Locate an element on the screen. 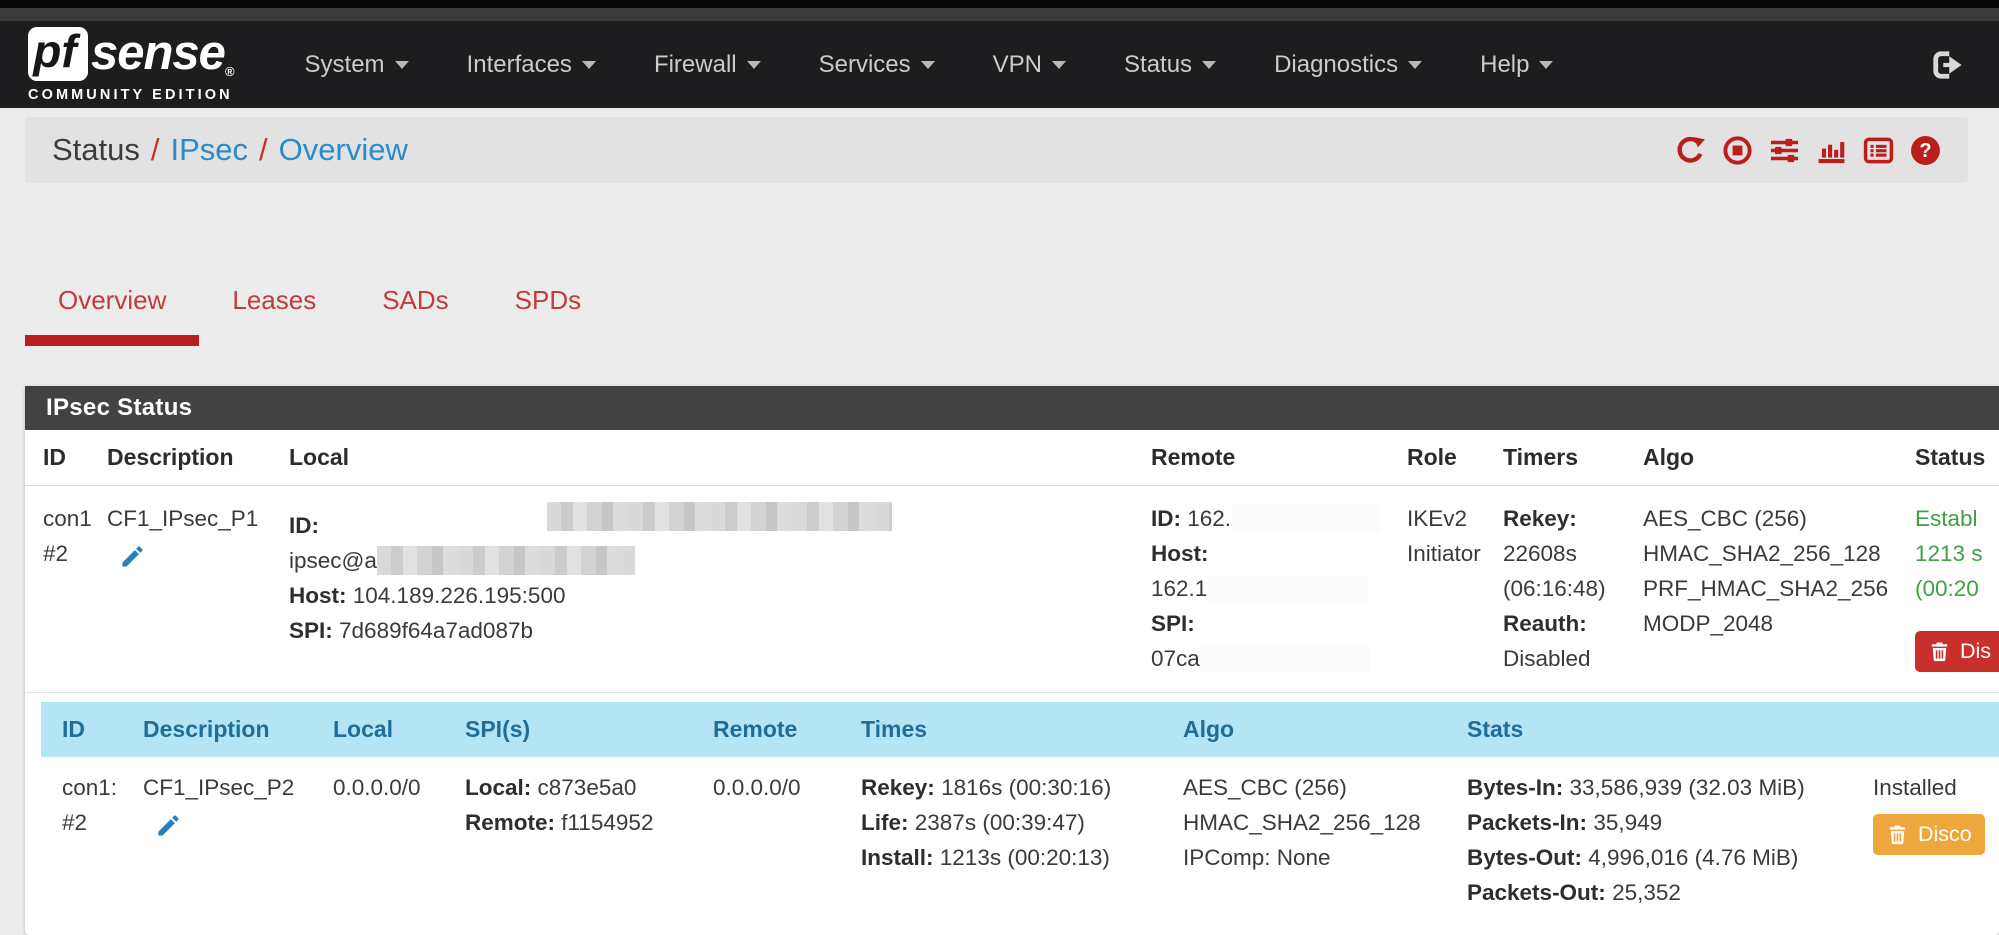 The height and width of the screenshot is (935, 1999). algo-enc: AES_CBC (256) is located at coordinates (1725, 518).